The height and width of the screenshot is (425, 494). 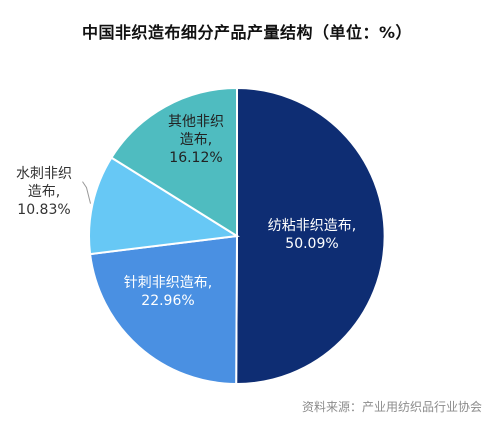 I want to click on slice-label-4: 其他非织造布, 16.12%, so click(x=196, y=140).